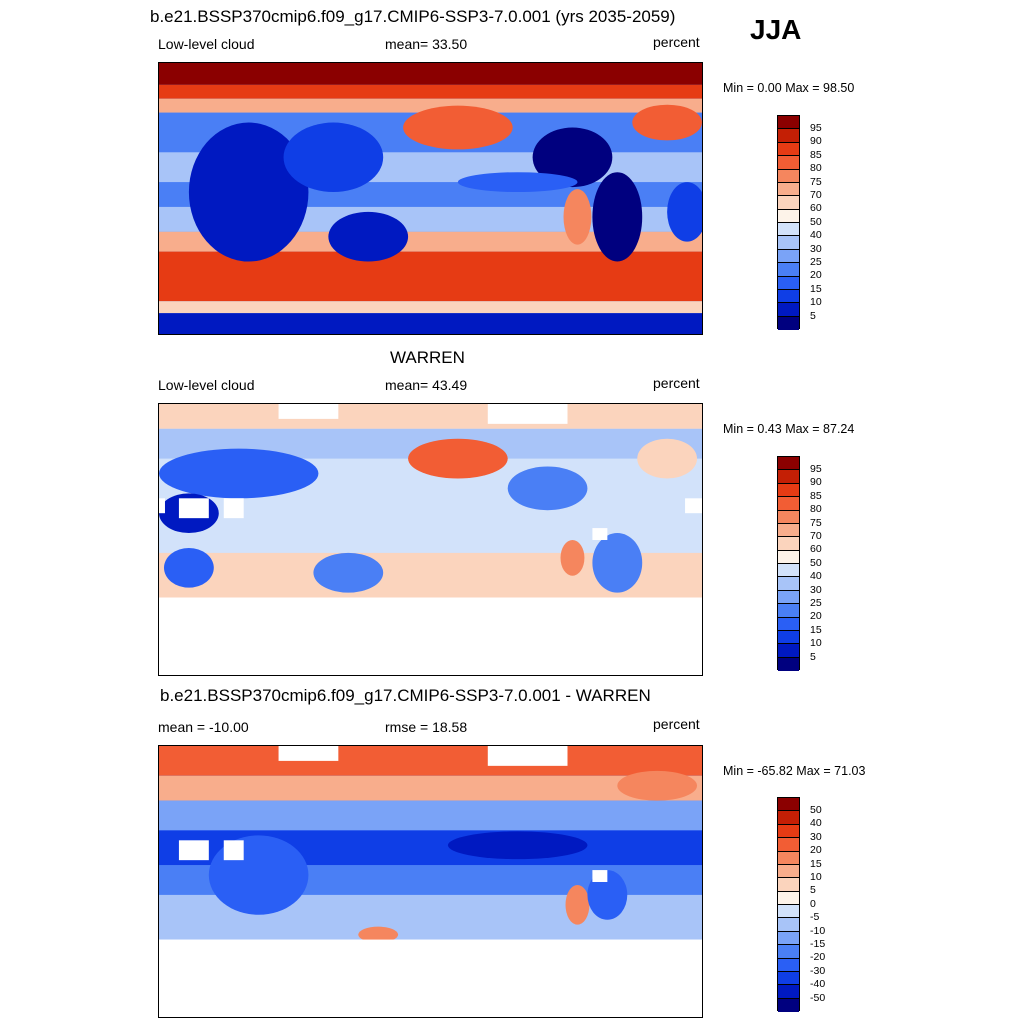 The width and height of the screenshot is (1024, 1024). I want to click on panel2-tick: 70, so click(816, 536).